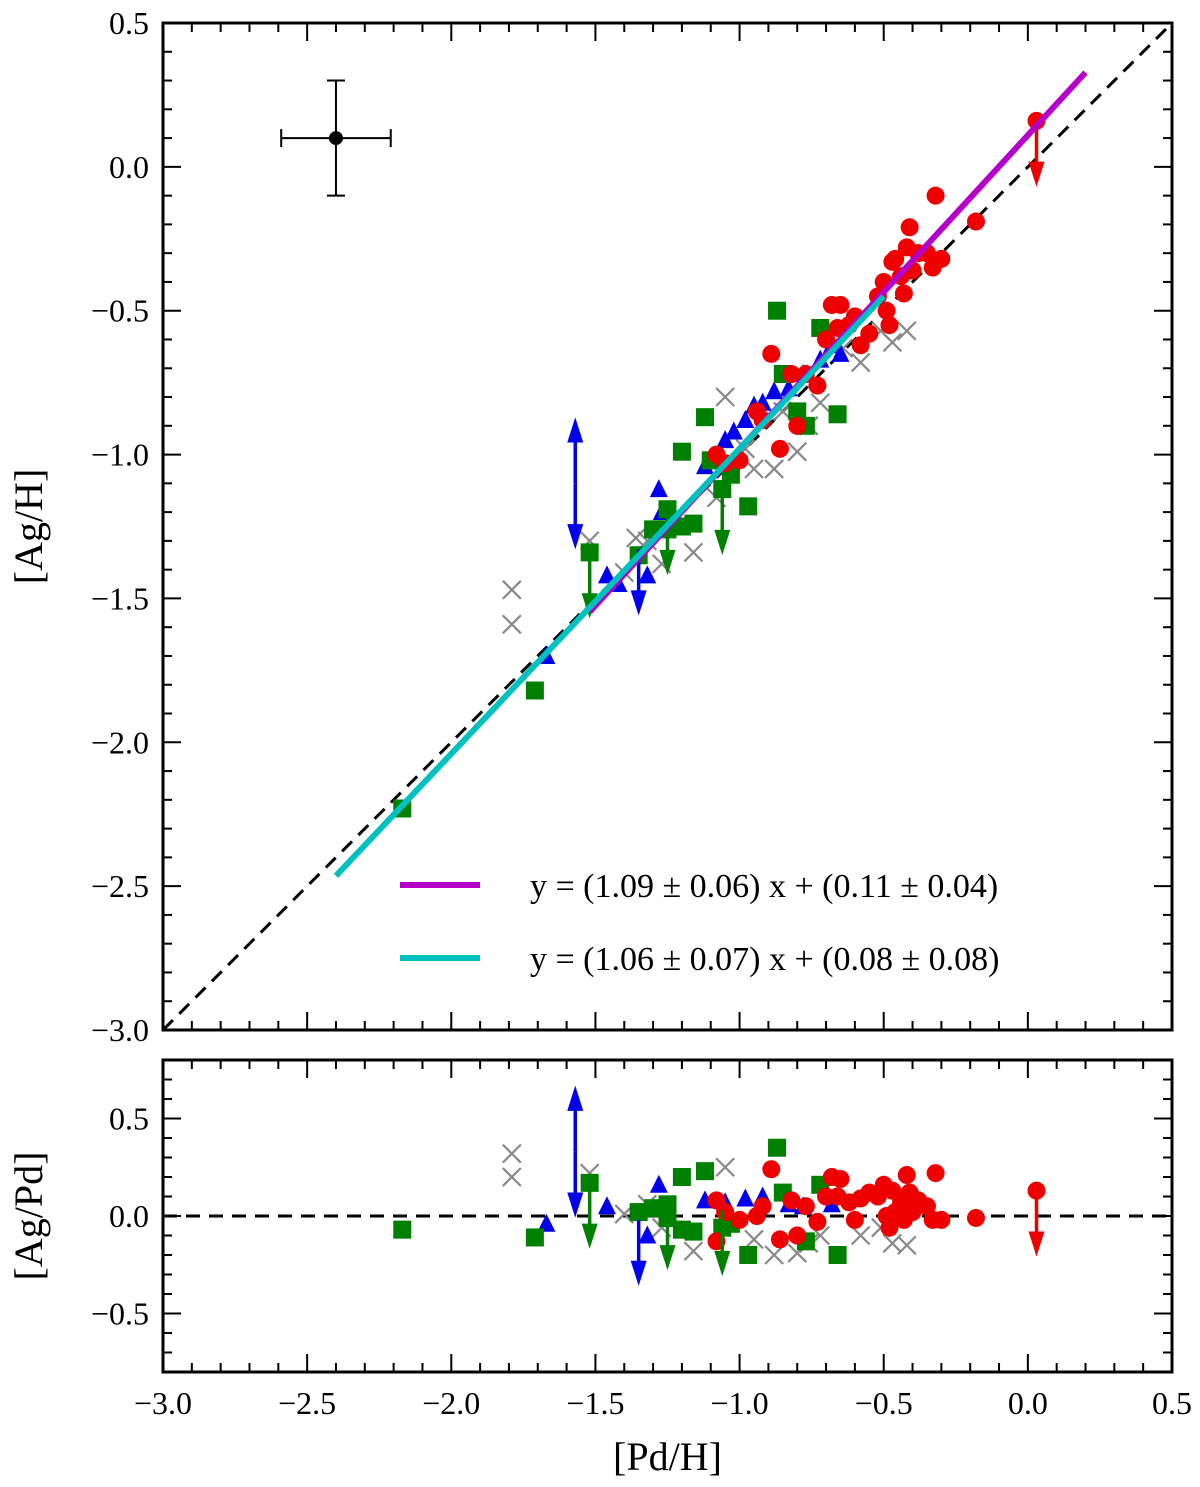 This screenshot has height=1487, width=1200. I want to click on data-point-x-16-stroke-b, so click(820, 403).